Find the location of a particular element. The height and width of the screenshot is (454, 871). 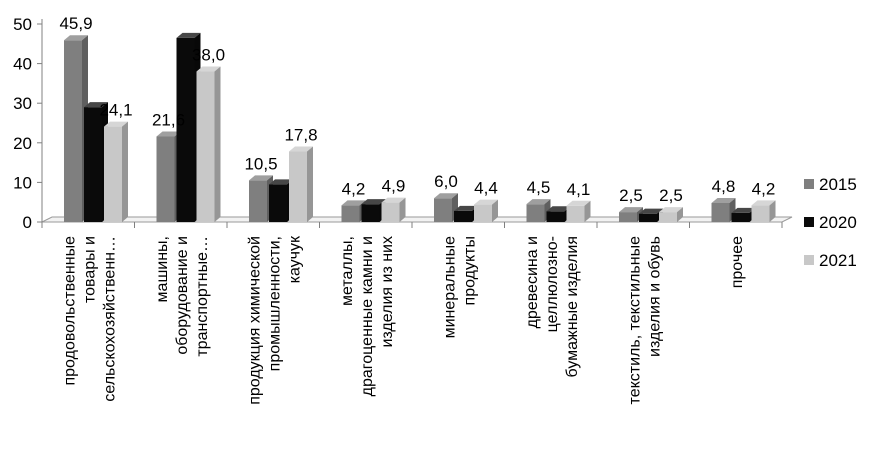

data-label-2015-4: 6,0 is located at coordinates (446, 181).